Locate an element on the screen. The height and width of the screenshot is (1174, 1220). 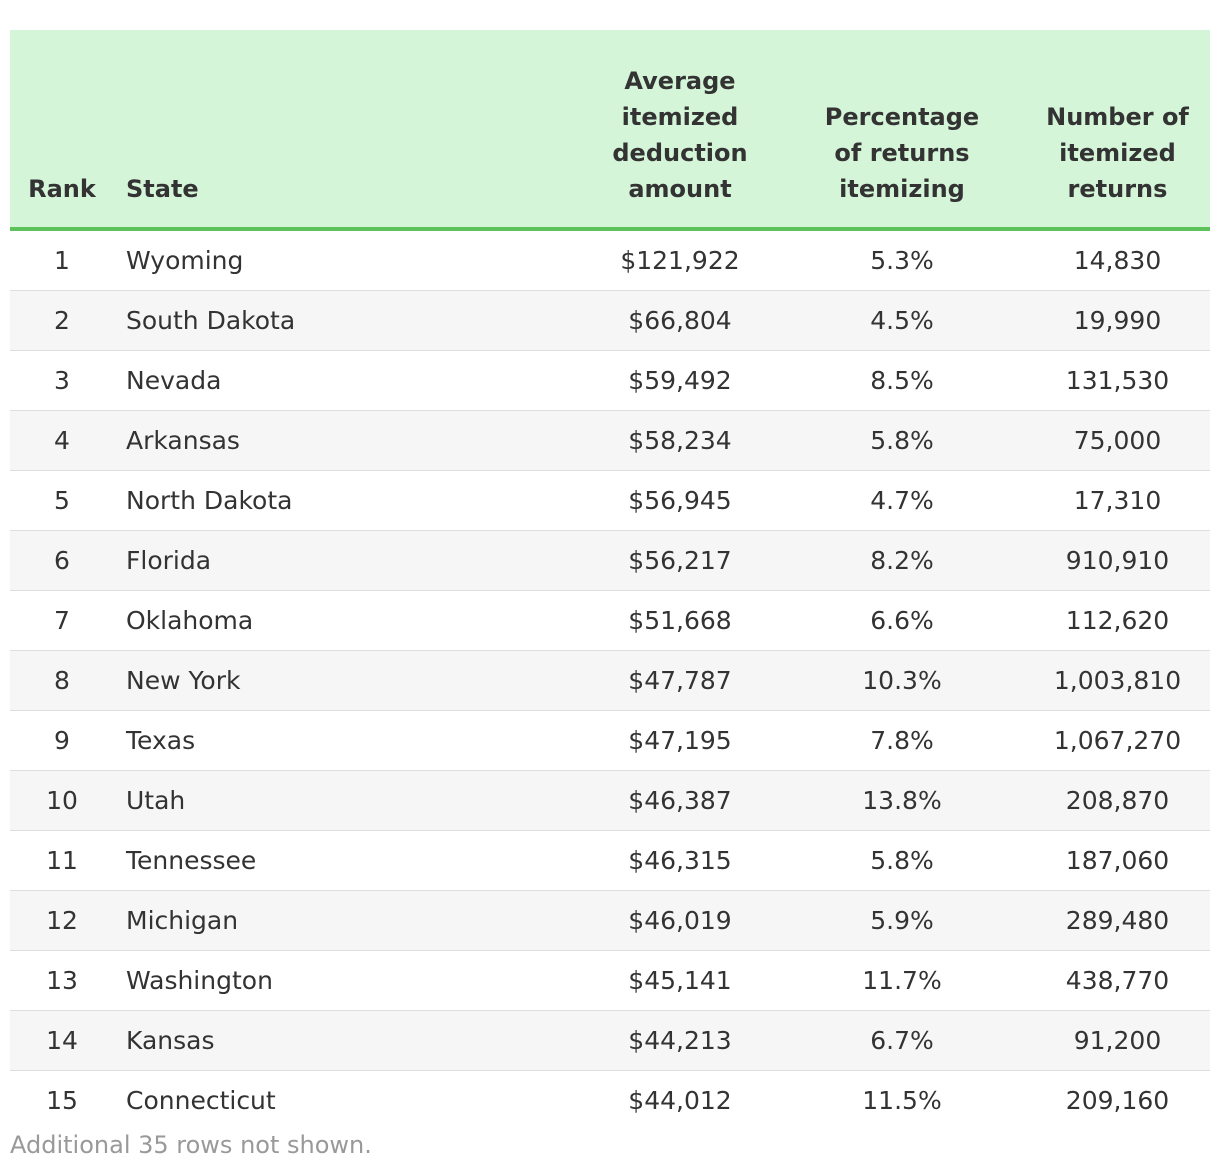
table-row: 11 Tennessee $46,315 5.8% 187,060 is located at coordinates (610, 860).